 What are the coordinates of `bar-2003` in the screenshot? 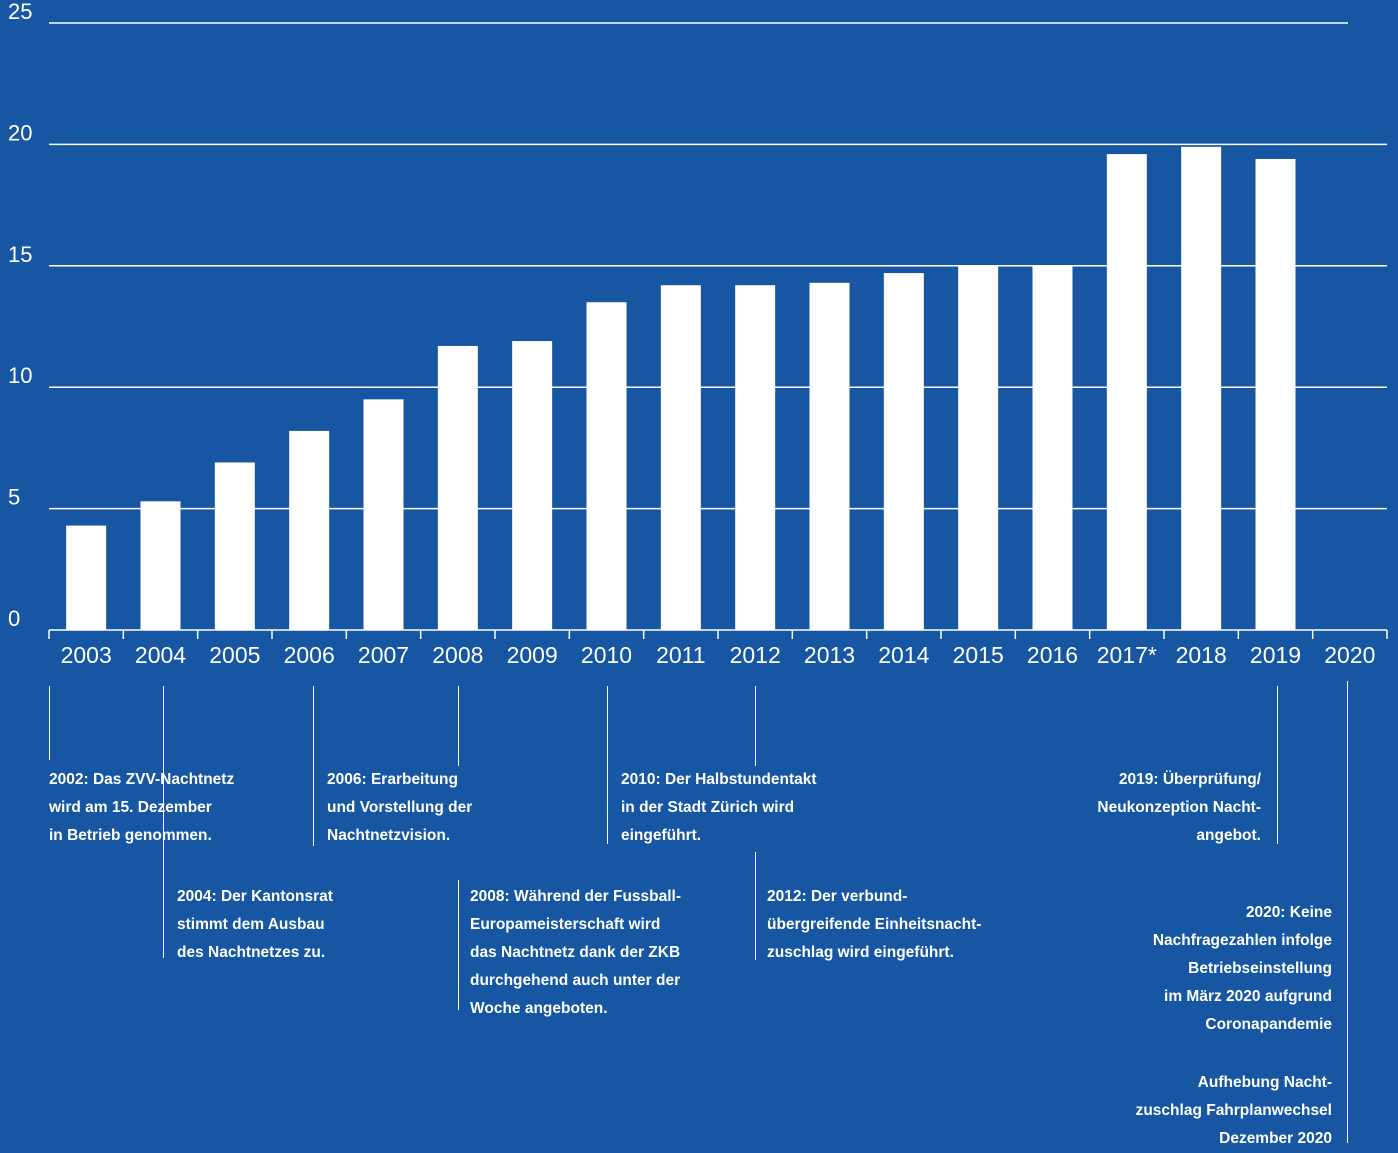 It's located at (86, 577).